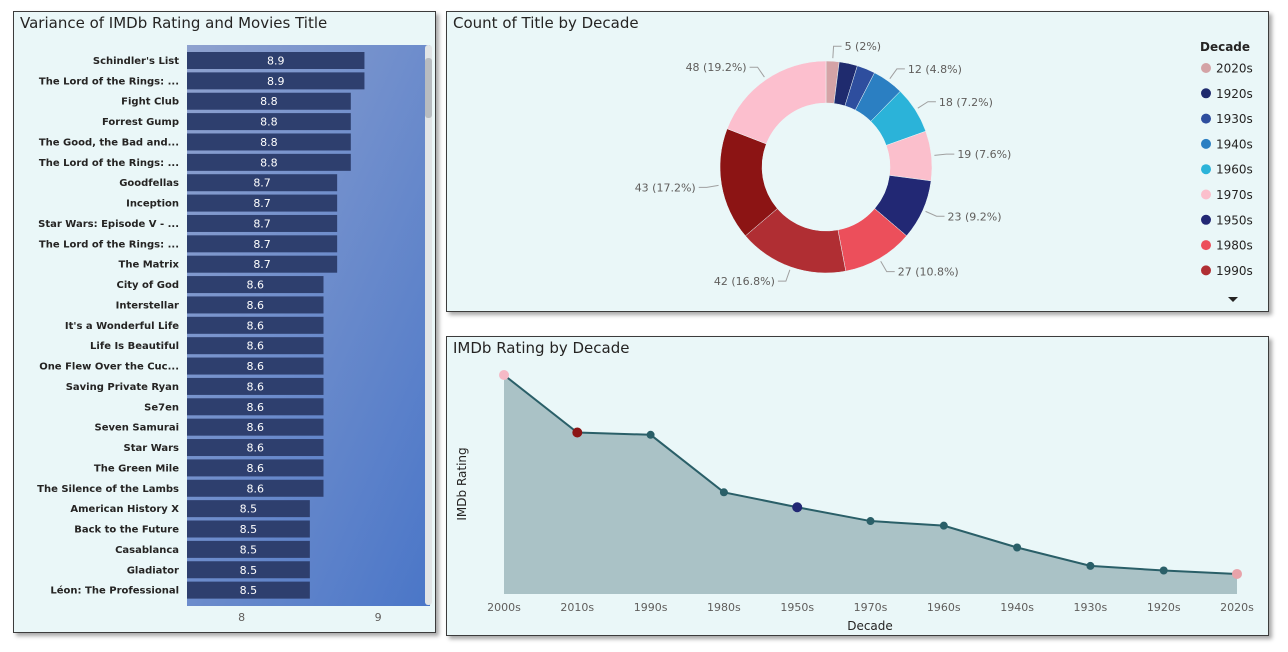  What do you see at coordinates (462, 483) in the screenshot?
I see `y-axis-title: IMDb Rating` at bounding box center [462, 483].